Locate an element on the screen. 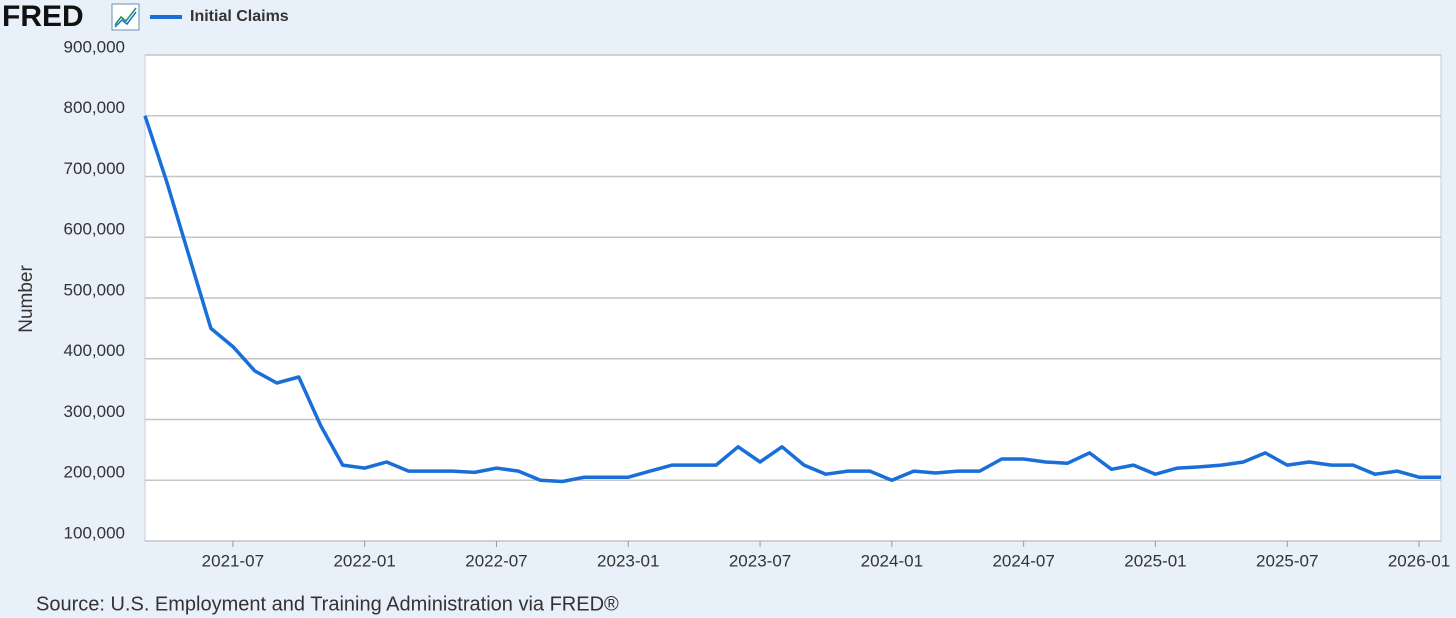 The width and height of the screenshot is (1456, 618). y-tick-label: 100,000 is located at coordinates (94, 532).